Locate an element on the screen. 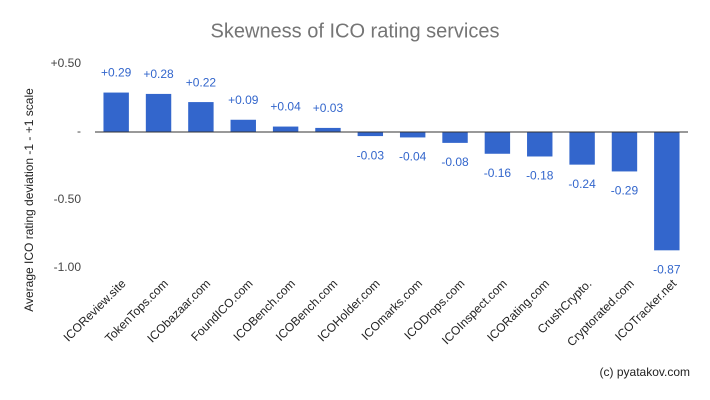 The width and height of the screenshot is (710, 400). annotation: (c) pyatakov.com is located at coordinates (645, 372).